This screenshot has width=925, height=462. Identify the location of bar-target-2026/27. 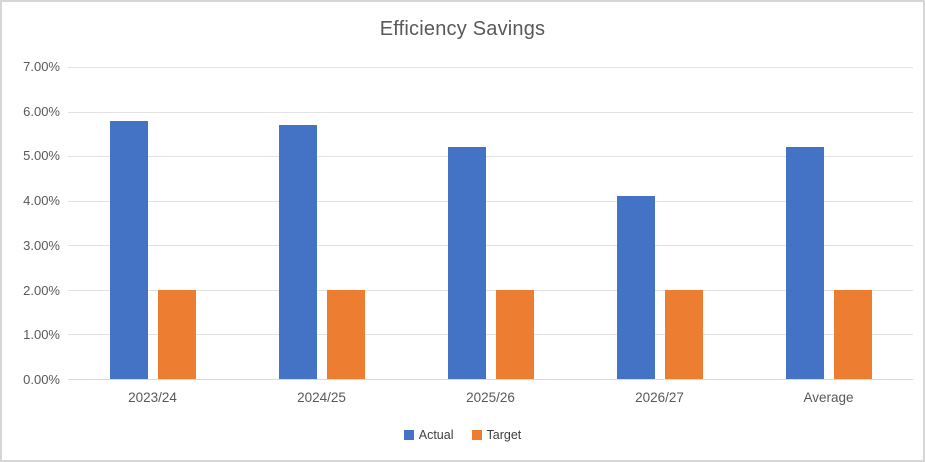
(683, 334).